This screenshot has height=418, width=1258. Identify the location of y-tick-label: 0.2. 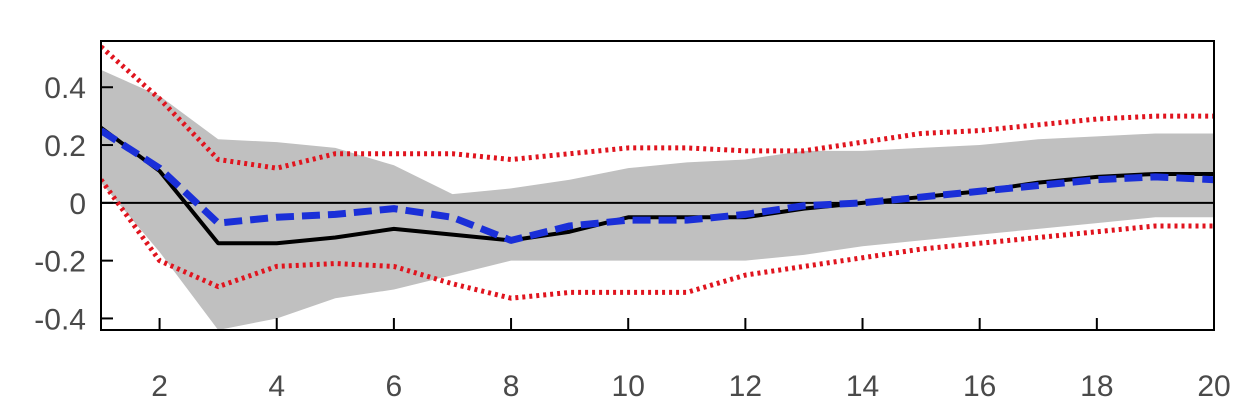
(65, 146).